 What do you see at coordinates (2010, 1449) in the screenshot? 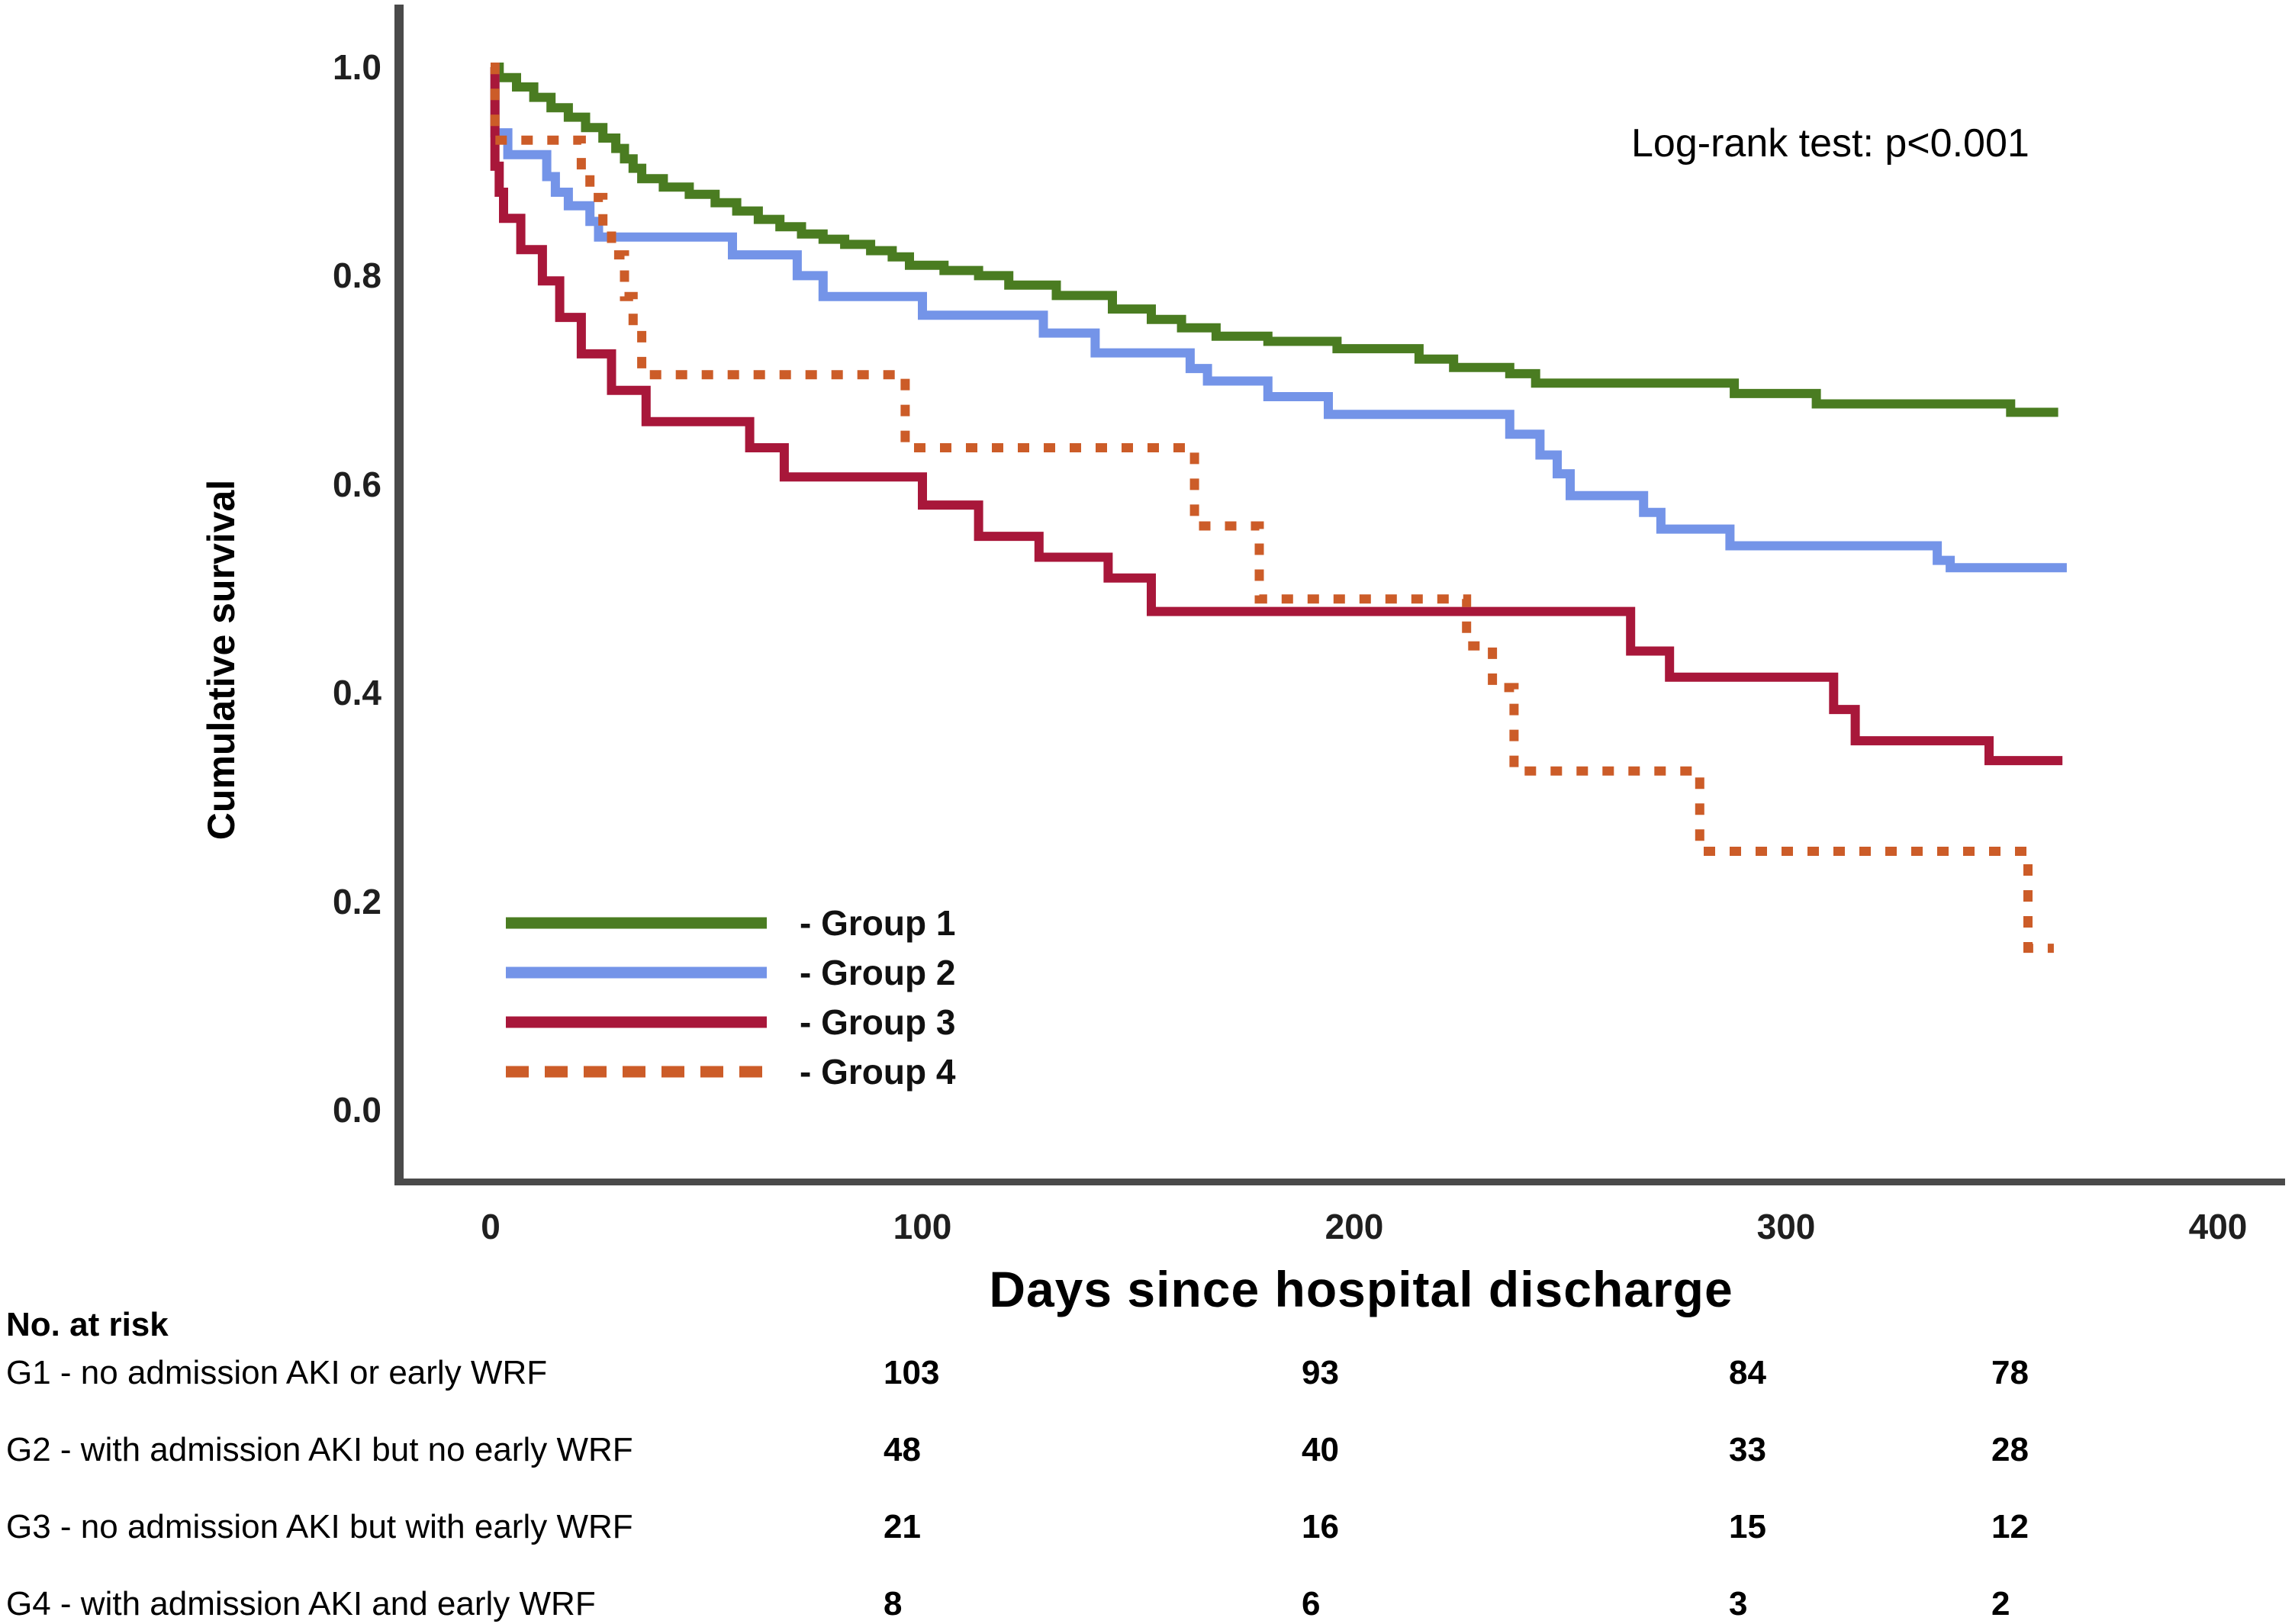
I see `risk-count-g2-c4: 28` at bounding box center [2010, 1449].